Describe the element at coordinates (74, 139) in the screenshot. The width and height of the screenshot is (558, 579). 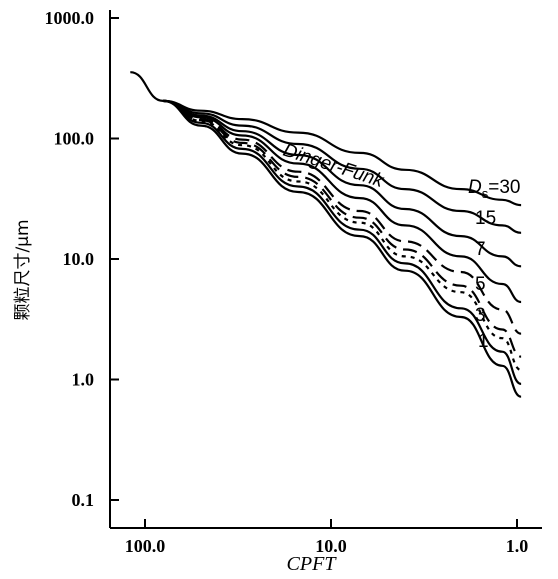
I see `y-tick-label: 100.0` at that location.